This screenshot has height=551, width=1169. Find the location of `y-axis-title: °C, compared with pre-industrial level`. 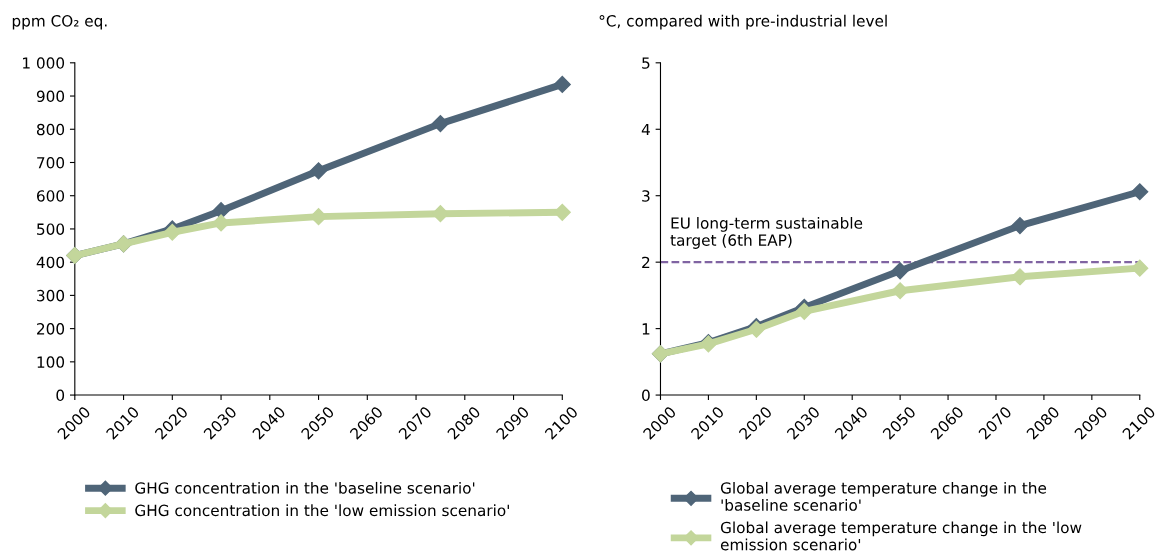

y-axis-title: °C, compared with pre-industrial level is located at coordinates (743, 22).